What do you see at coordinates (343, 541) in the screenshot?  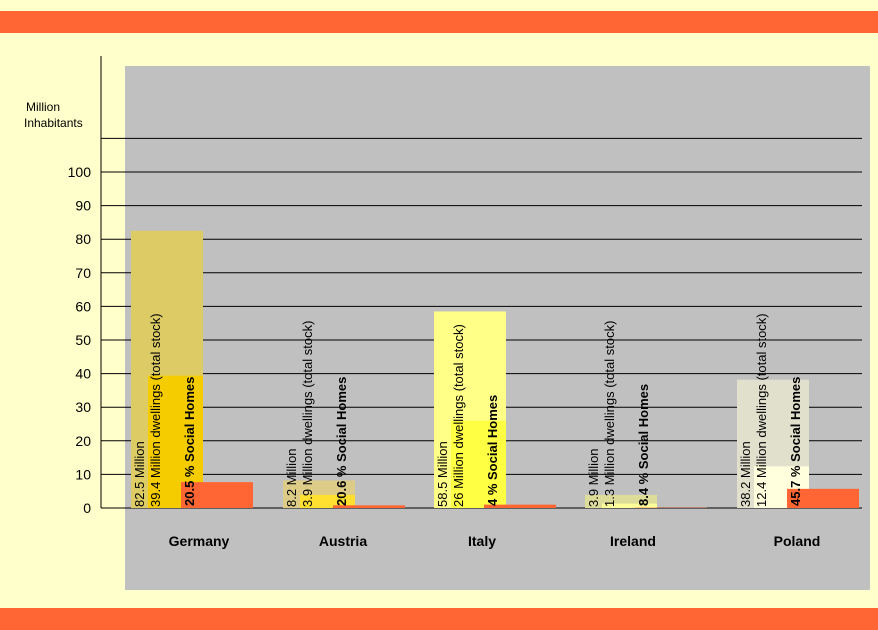 I see `category-label: Austria` at bounding box center [343, 541].